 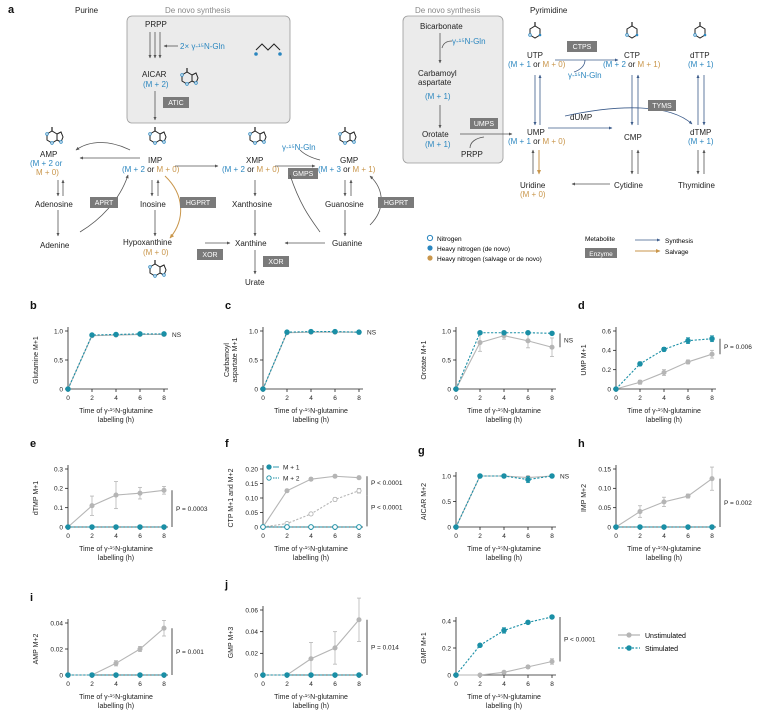 I want to click on panel-letter-g: g, so click(x=421, y=451).